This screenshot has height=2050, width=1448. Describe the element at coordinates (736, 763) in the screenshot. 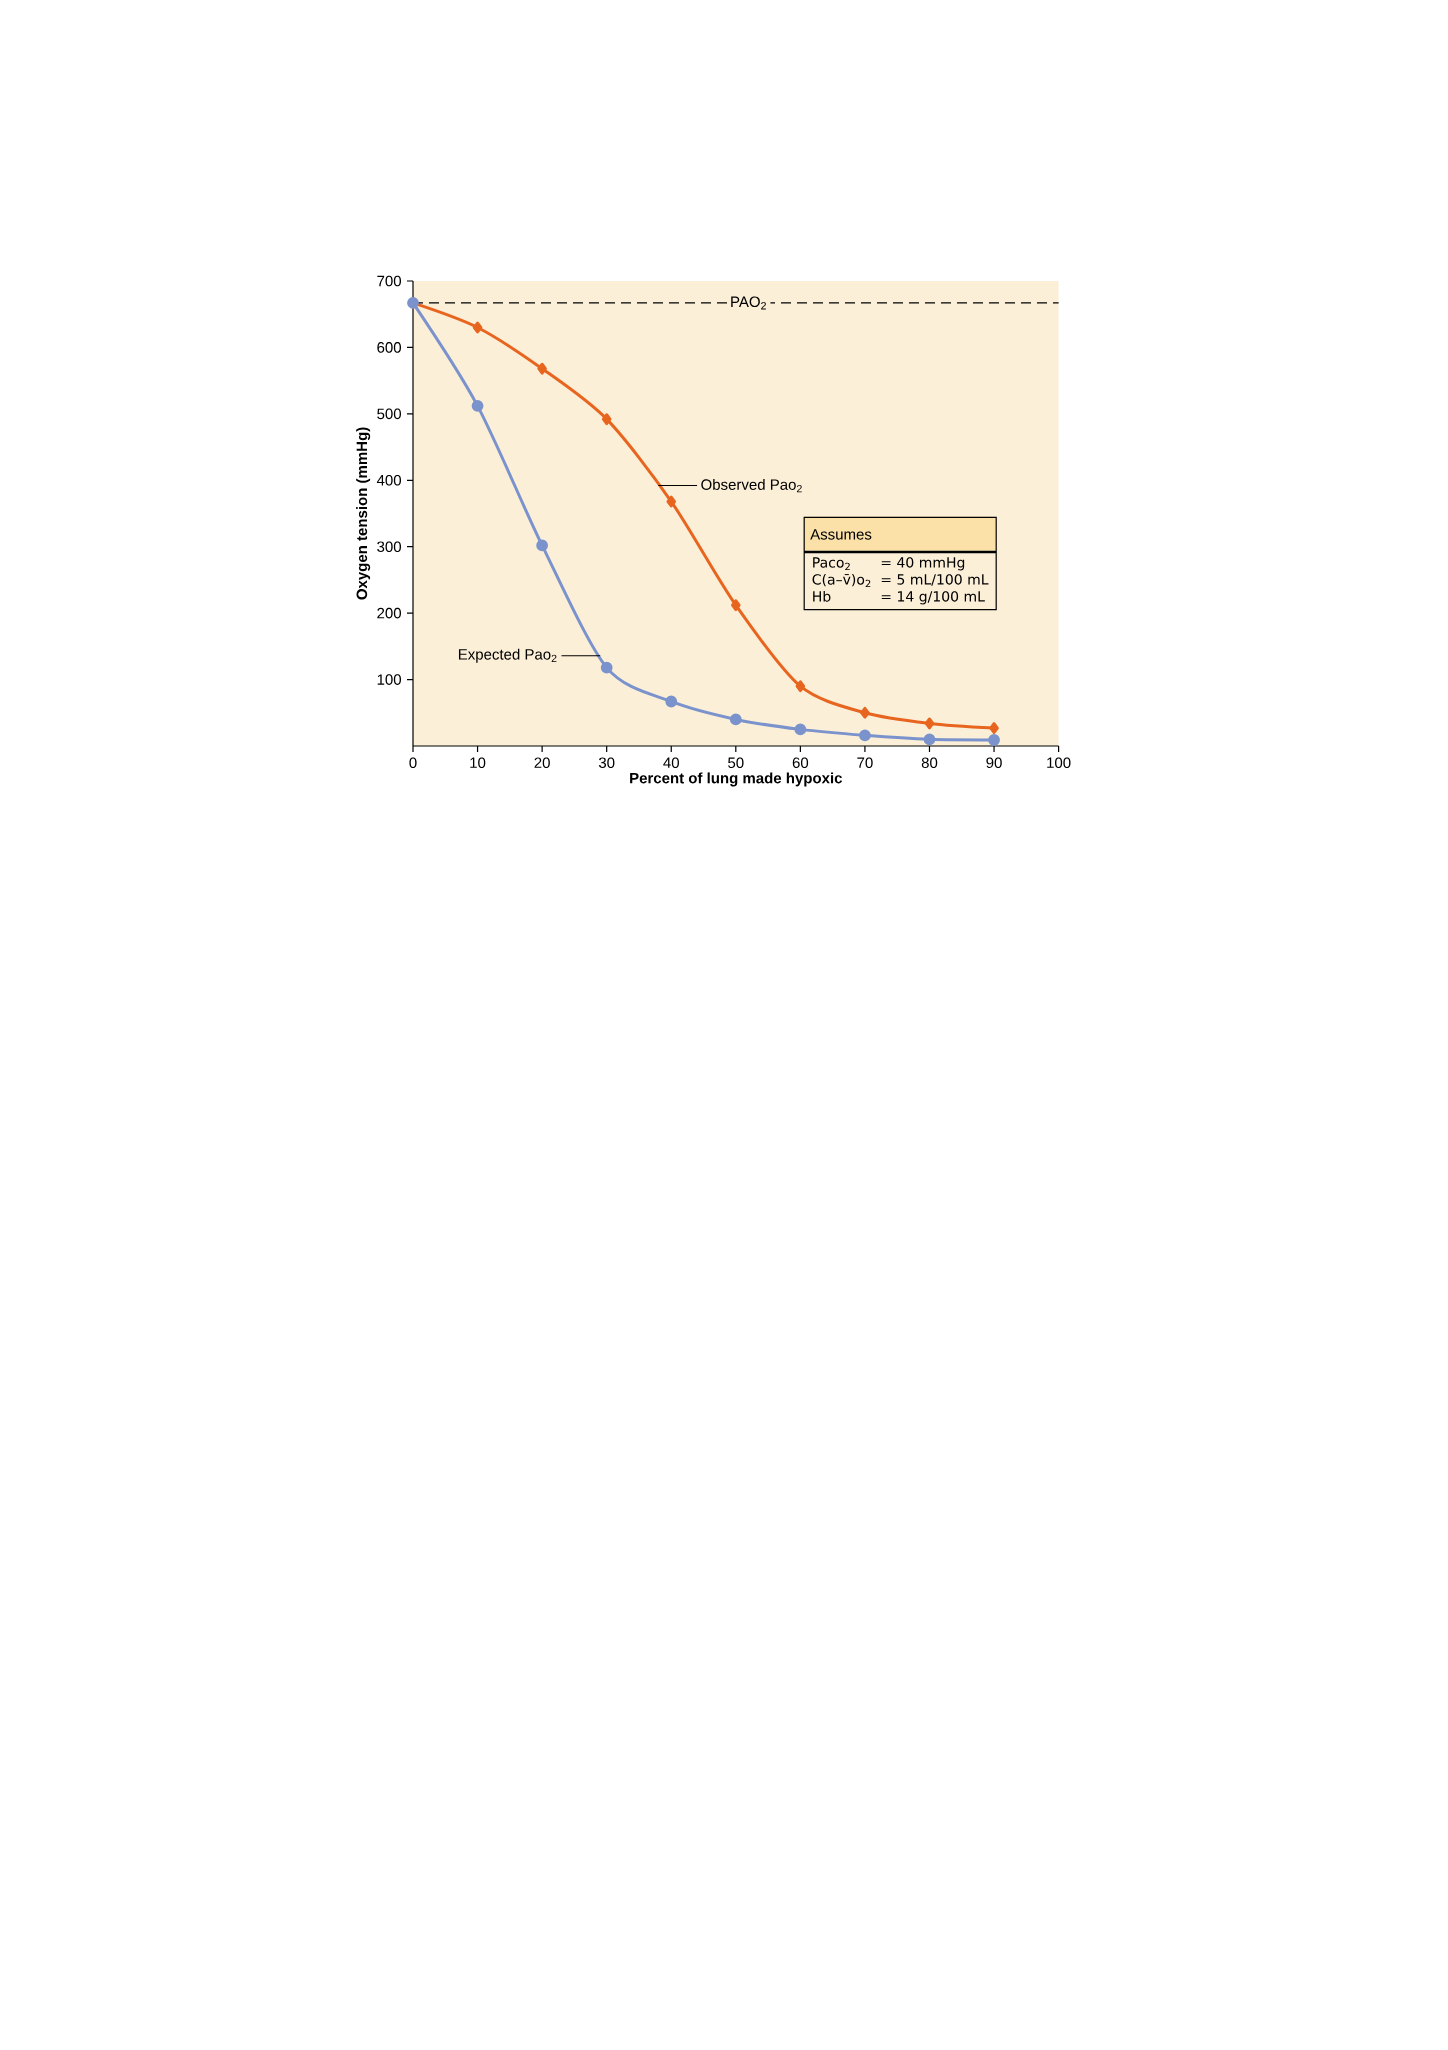

I see `x-tick-label: 50` at that location.